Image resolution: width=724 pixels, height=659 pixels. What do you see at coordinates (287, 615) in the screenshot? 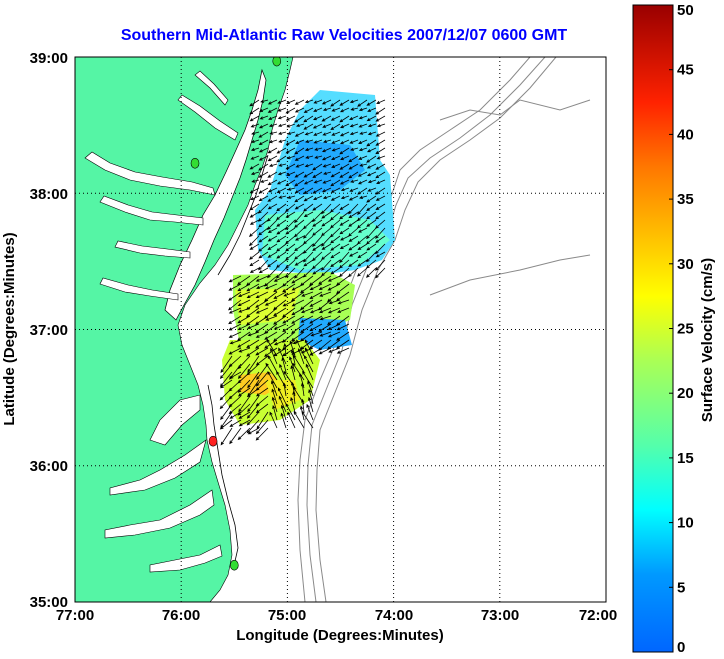
I see `x-tick-label: 75:00` at bounding box center [287, 615].